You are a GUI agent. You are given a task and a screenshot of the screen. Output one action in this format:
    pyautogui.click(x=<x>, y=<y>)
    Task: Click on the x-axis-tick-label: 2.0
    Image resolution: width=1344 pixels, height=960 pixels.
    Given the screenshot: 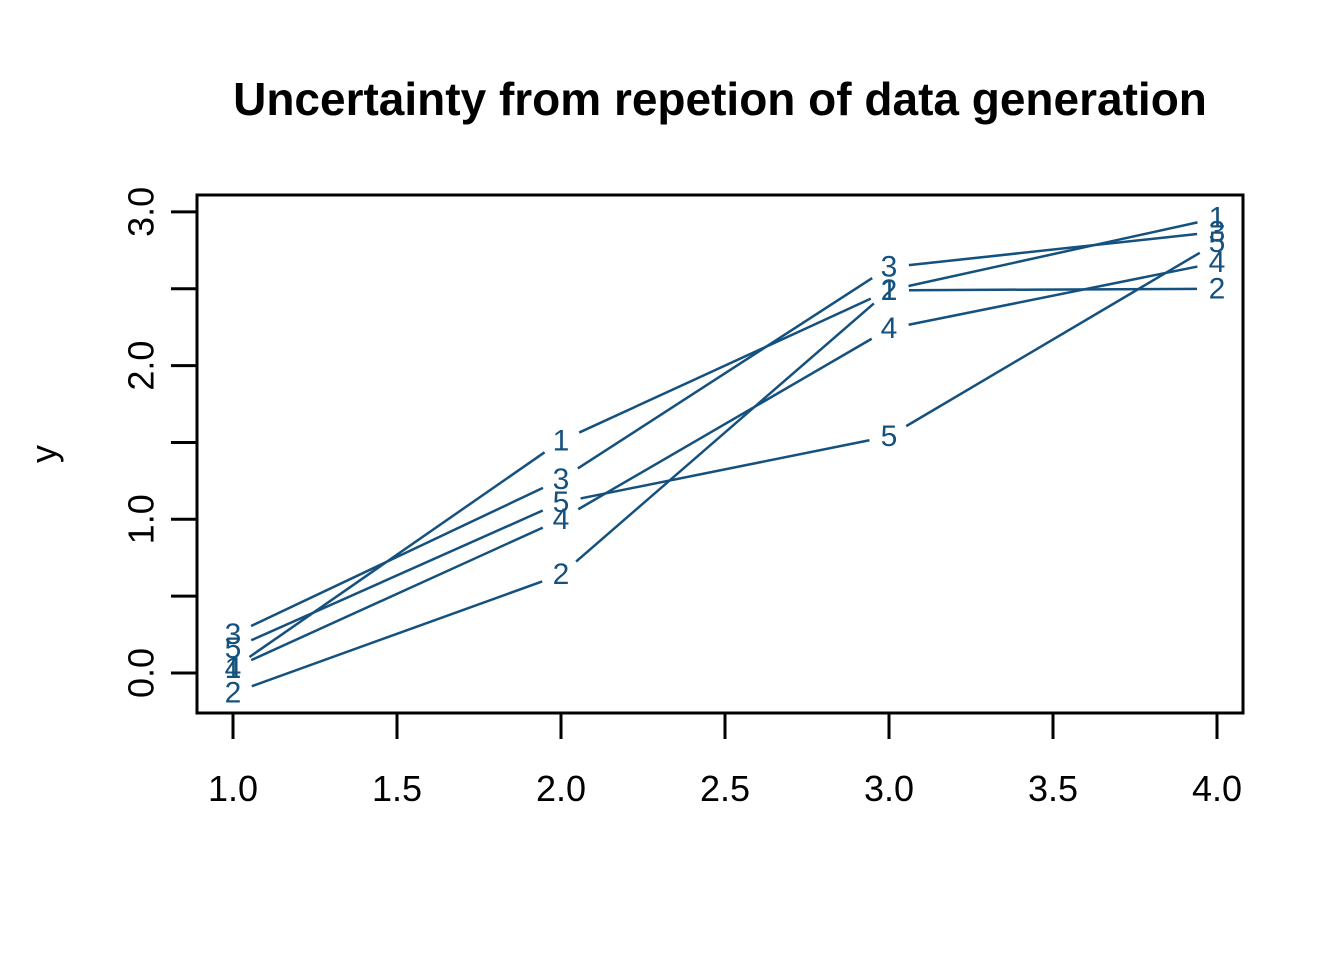 What is the action you would take?
    pyautogui.click(x=561, y=788)
    